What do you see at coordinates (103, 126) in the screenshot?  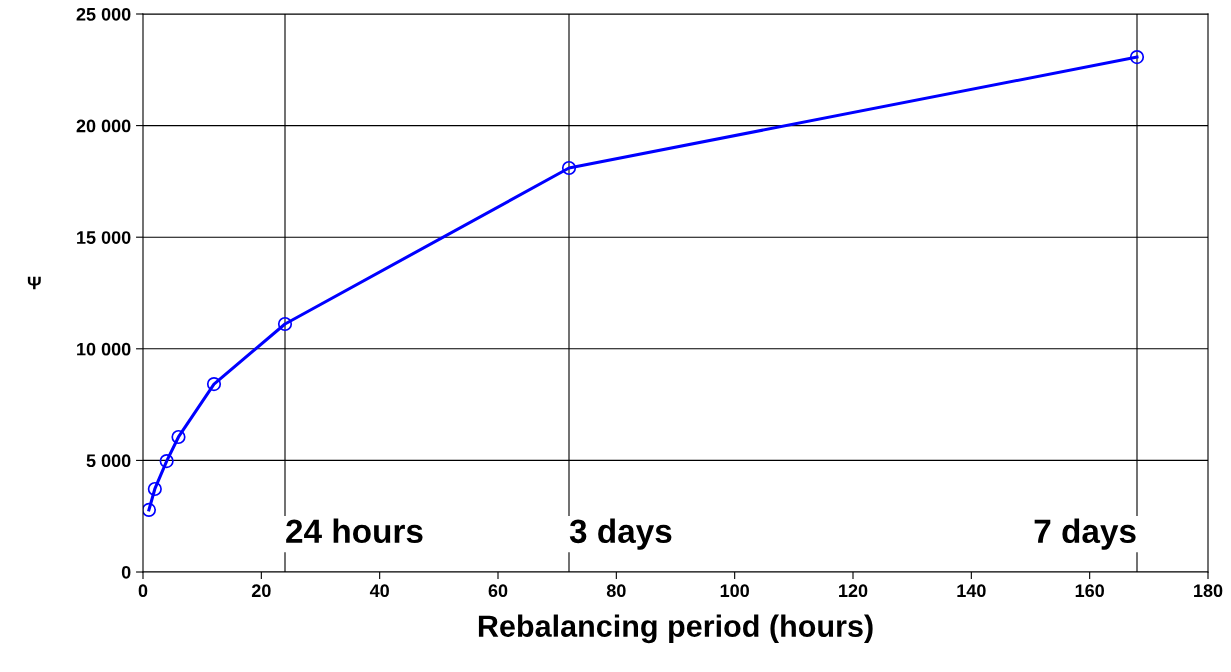 I see `y-tick-label: 20 000` at bounding box center [103, 126].